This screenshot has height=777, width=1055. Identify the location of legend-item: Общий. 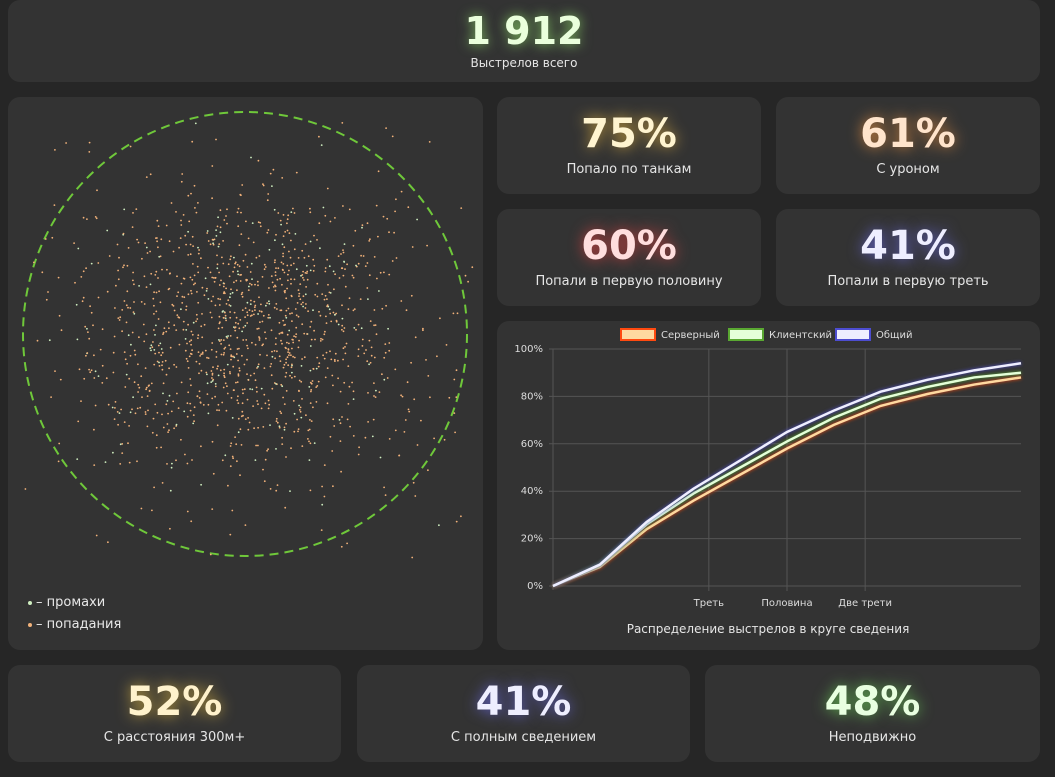
(873, 334).